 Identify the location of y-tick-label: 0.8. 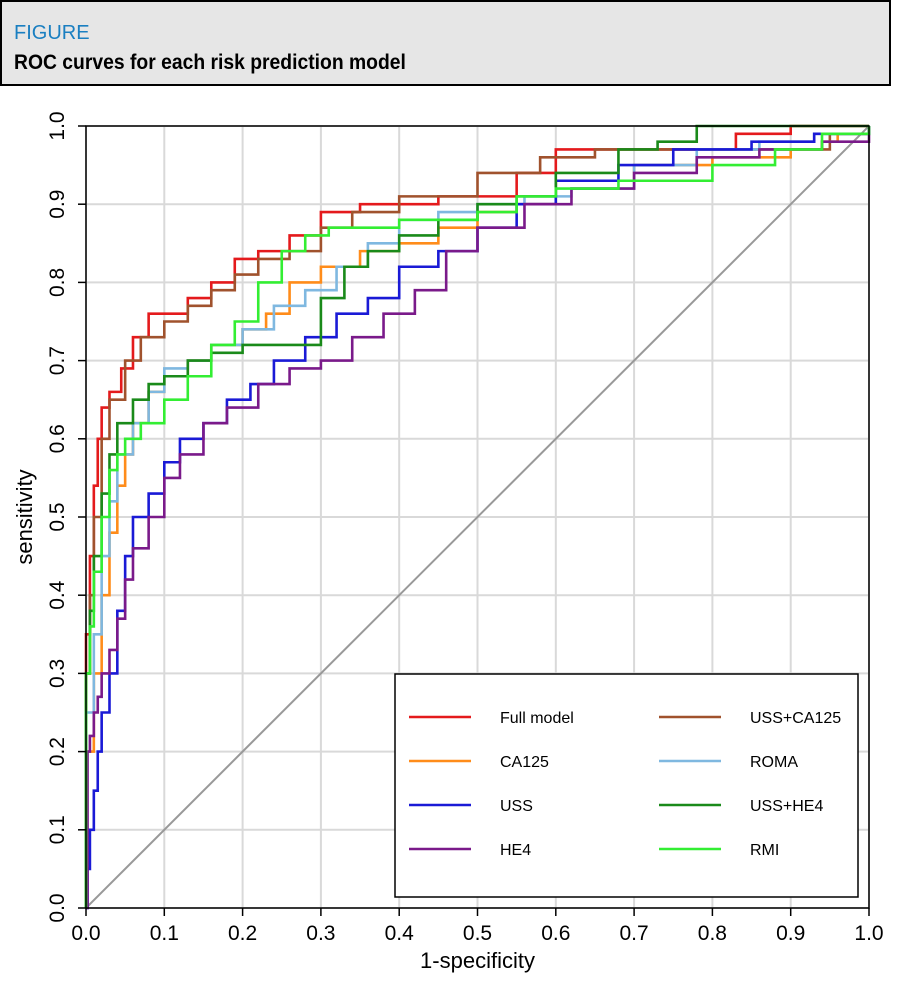
(57, 282).